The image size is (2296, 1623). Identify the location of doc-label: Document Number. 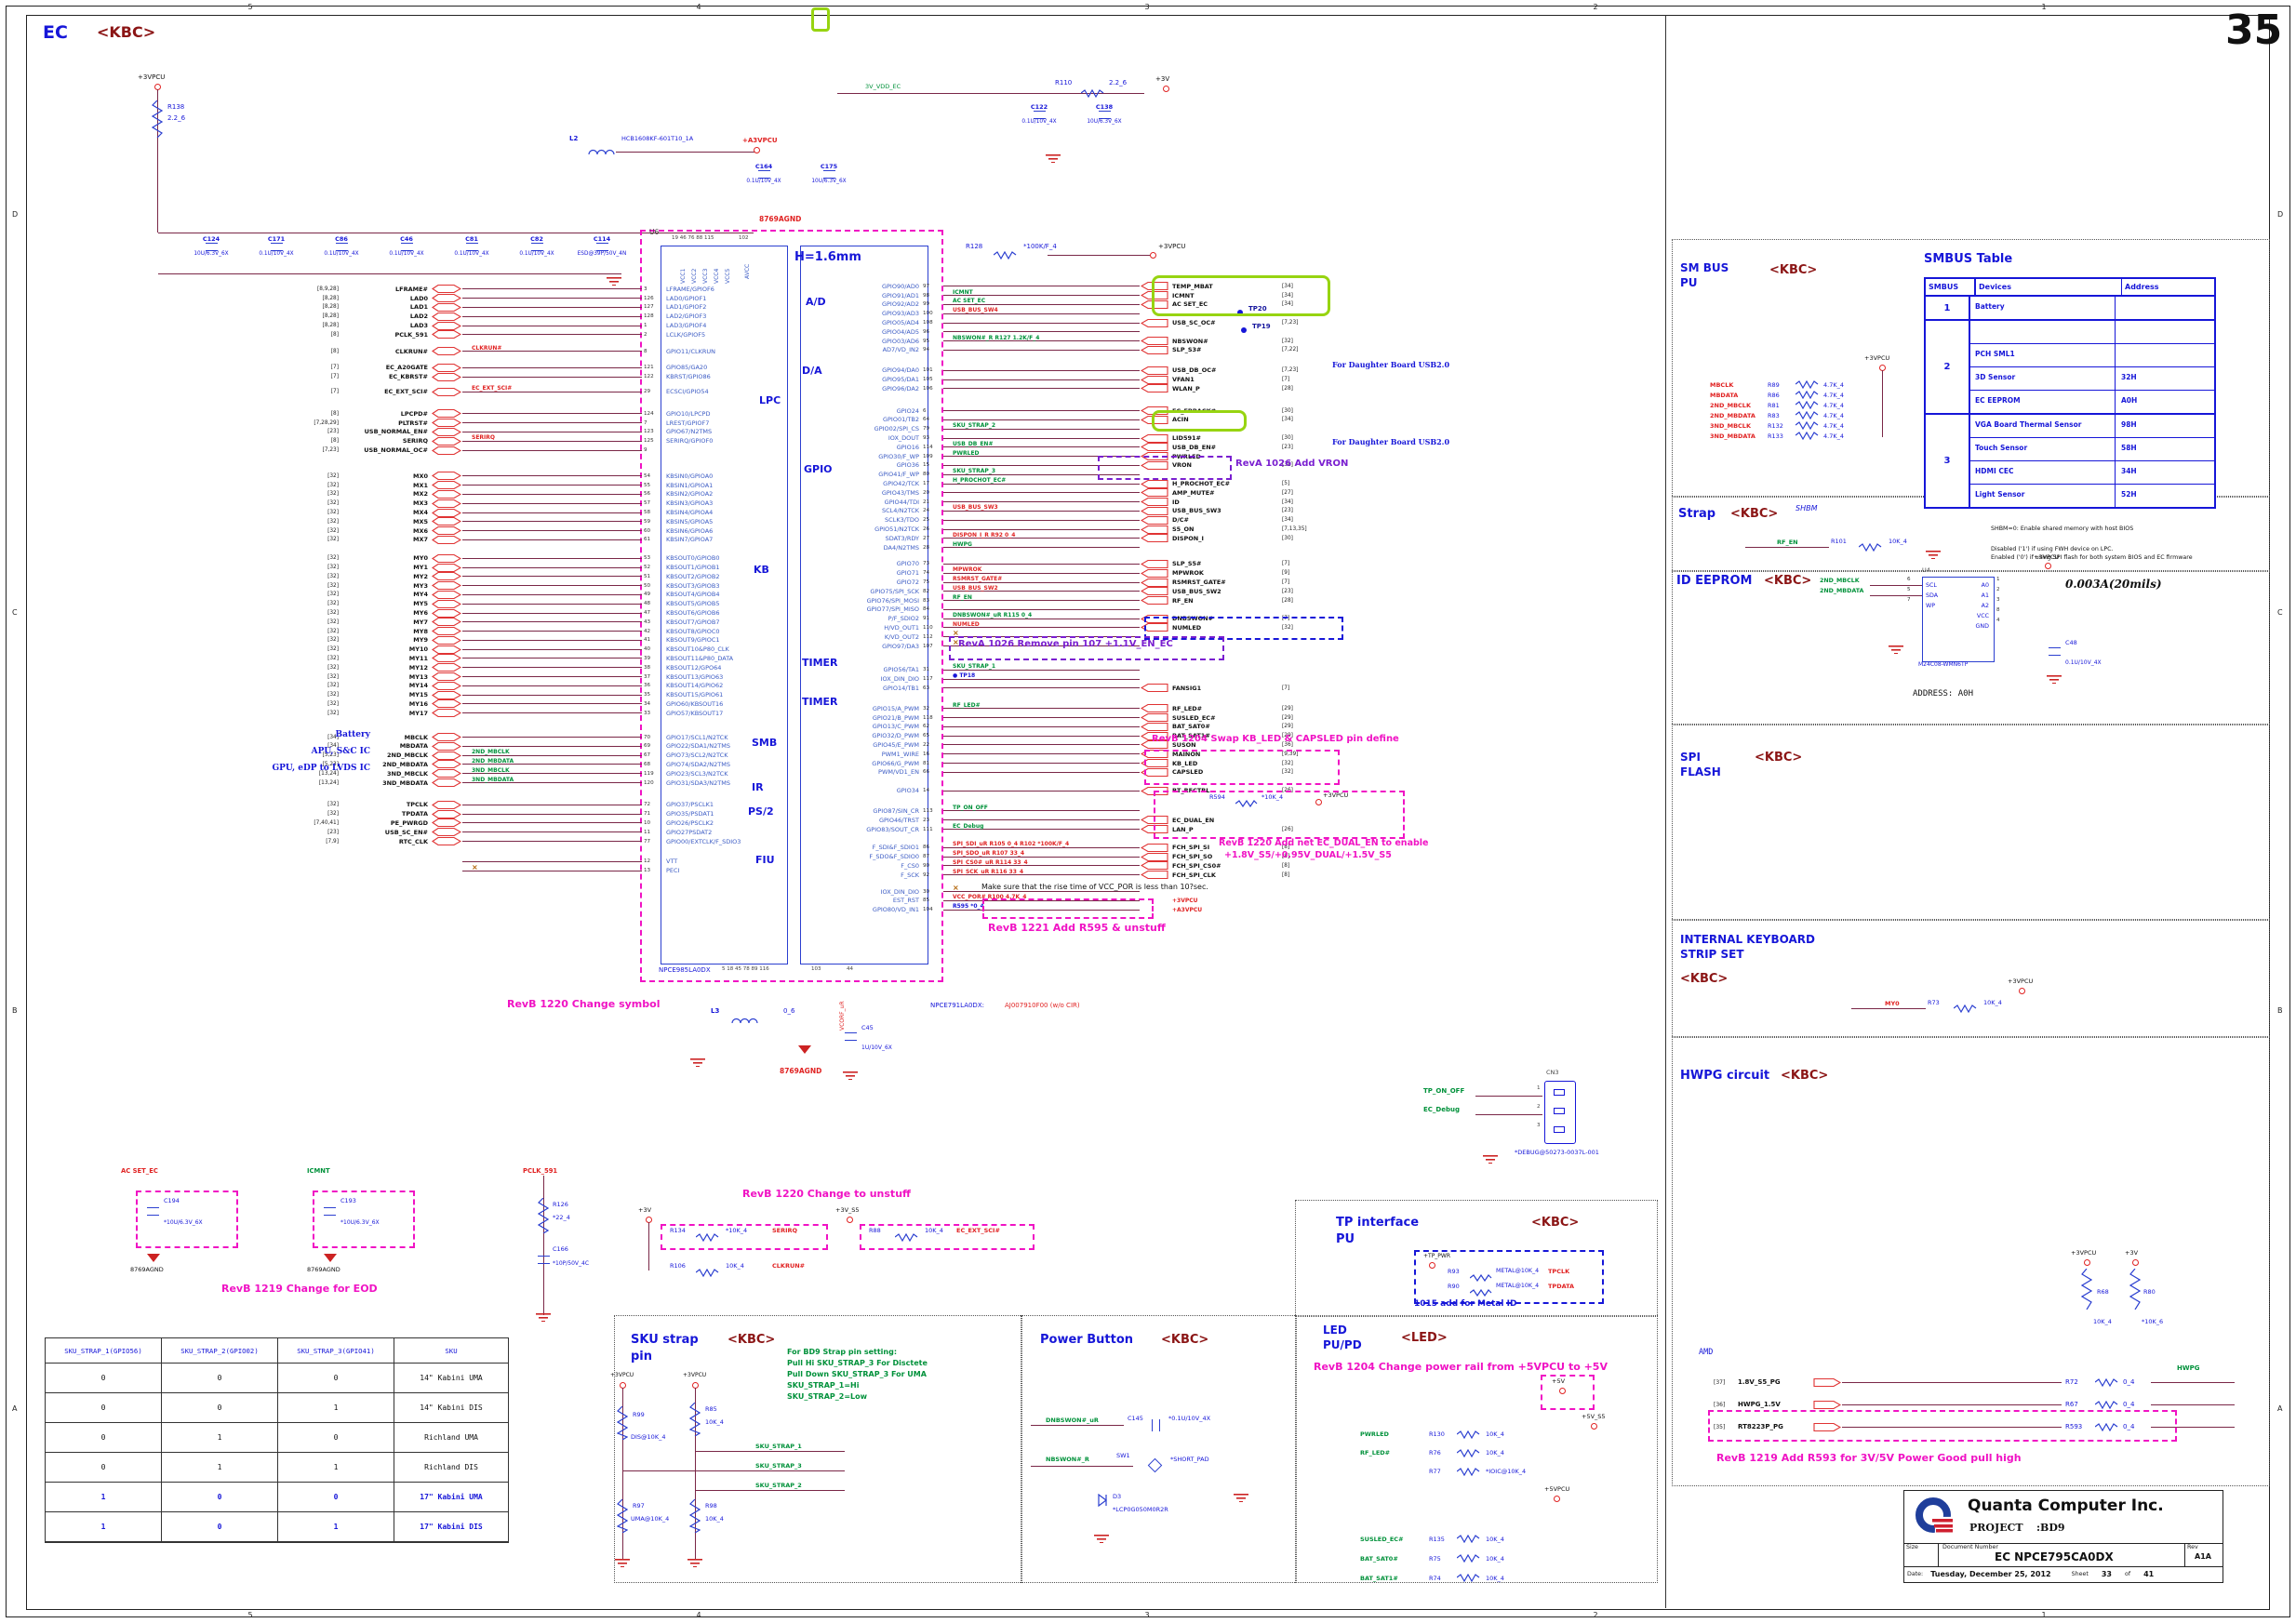
(1970, 1547).